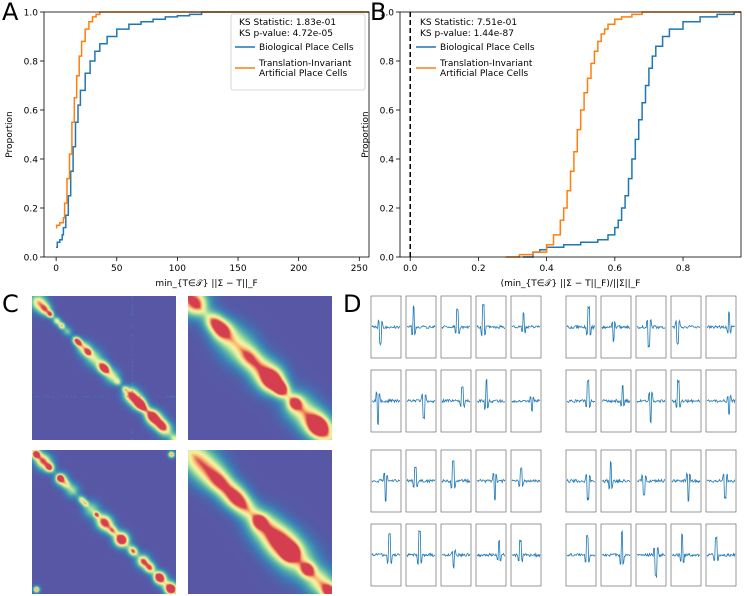  What do you see at coordinates (117, 269) in the screenshot?
I see `x-tick-label: 50` at bounding box center [117, 269].